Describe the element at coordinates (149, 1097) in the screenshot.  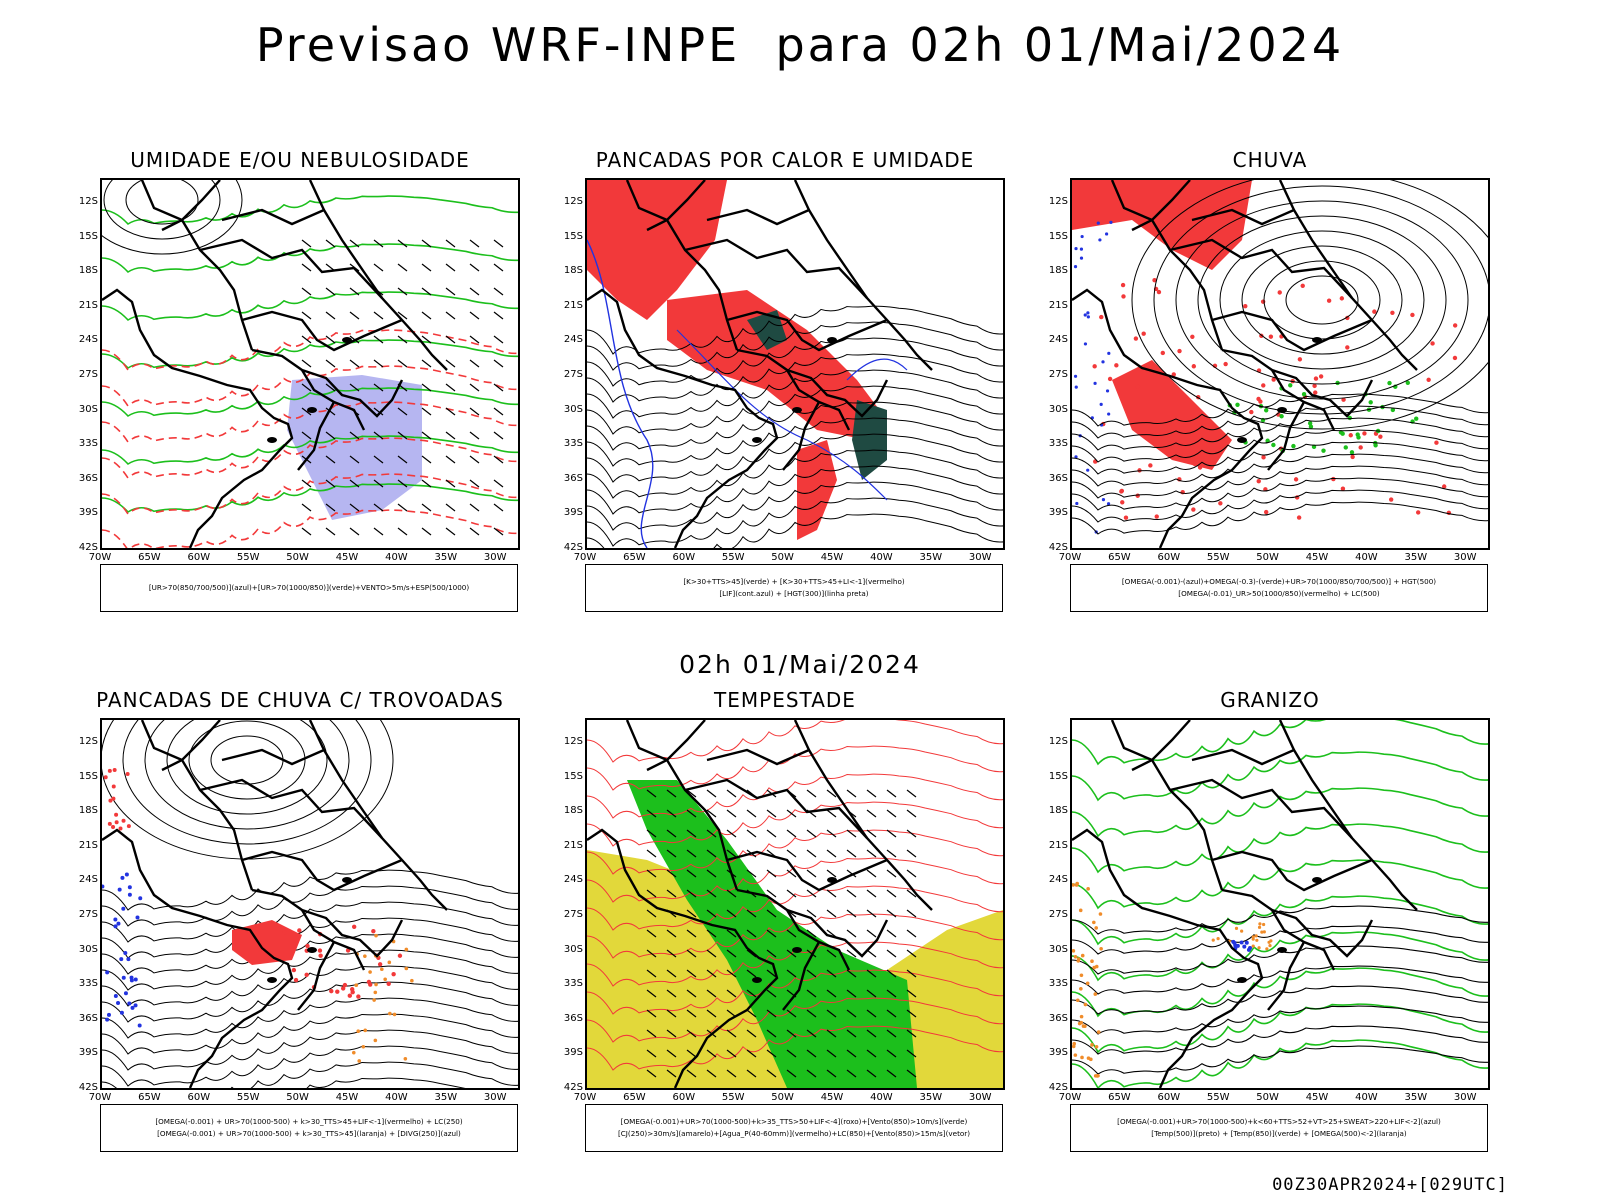
I see `lon-tick-label: 65W` at that location.